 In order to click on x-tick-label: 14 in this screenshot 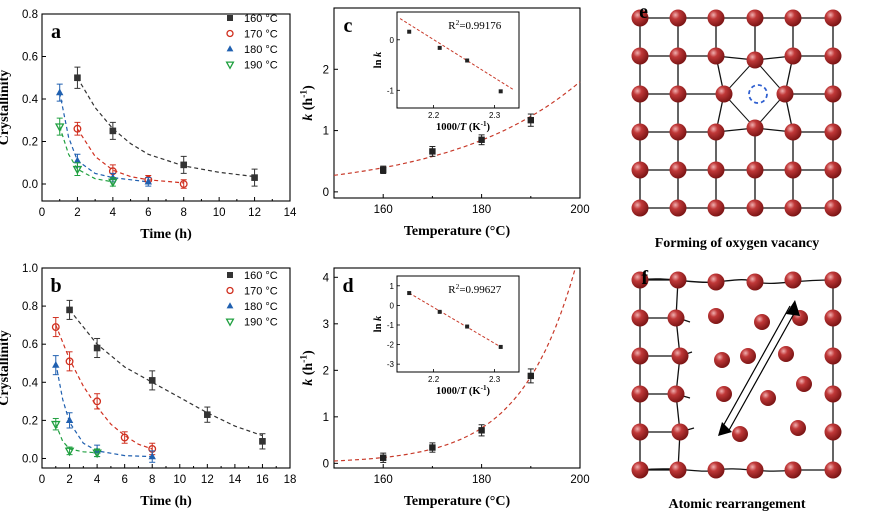, I will do `click(290, 213)`.